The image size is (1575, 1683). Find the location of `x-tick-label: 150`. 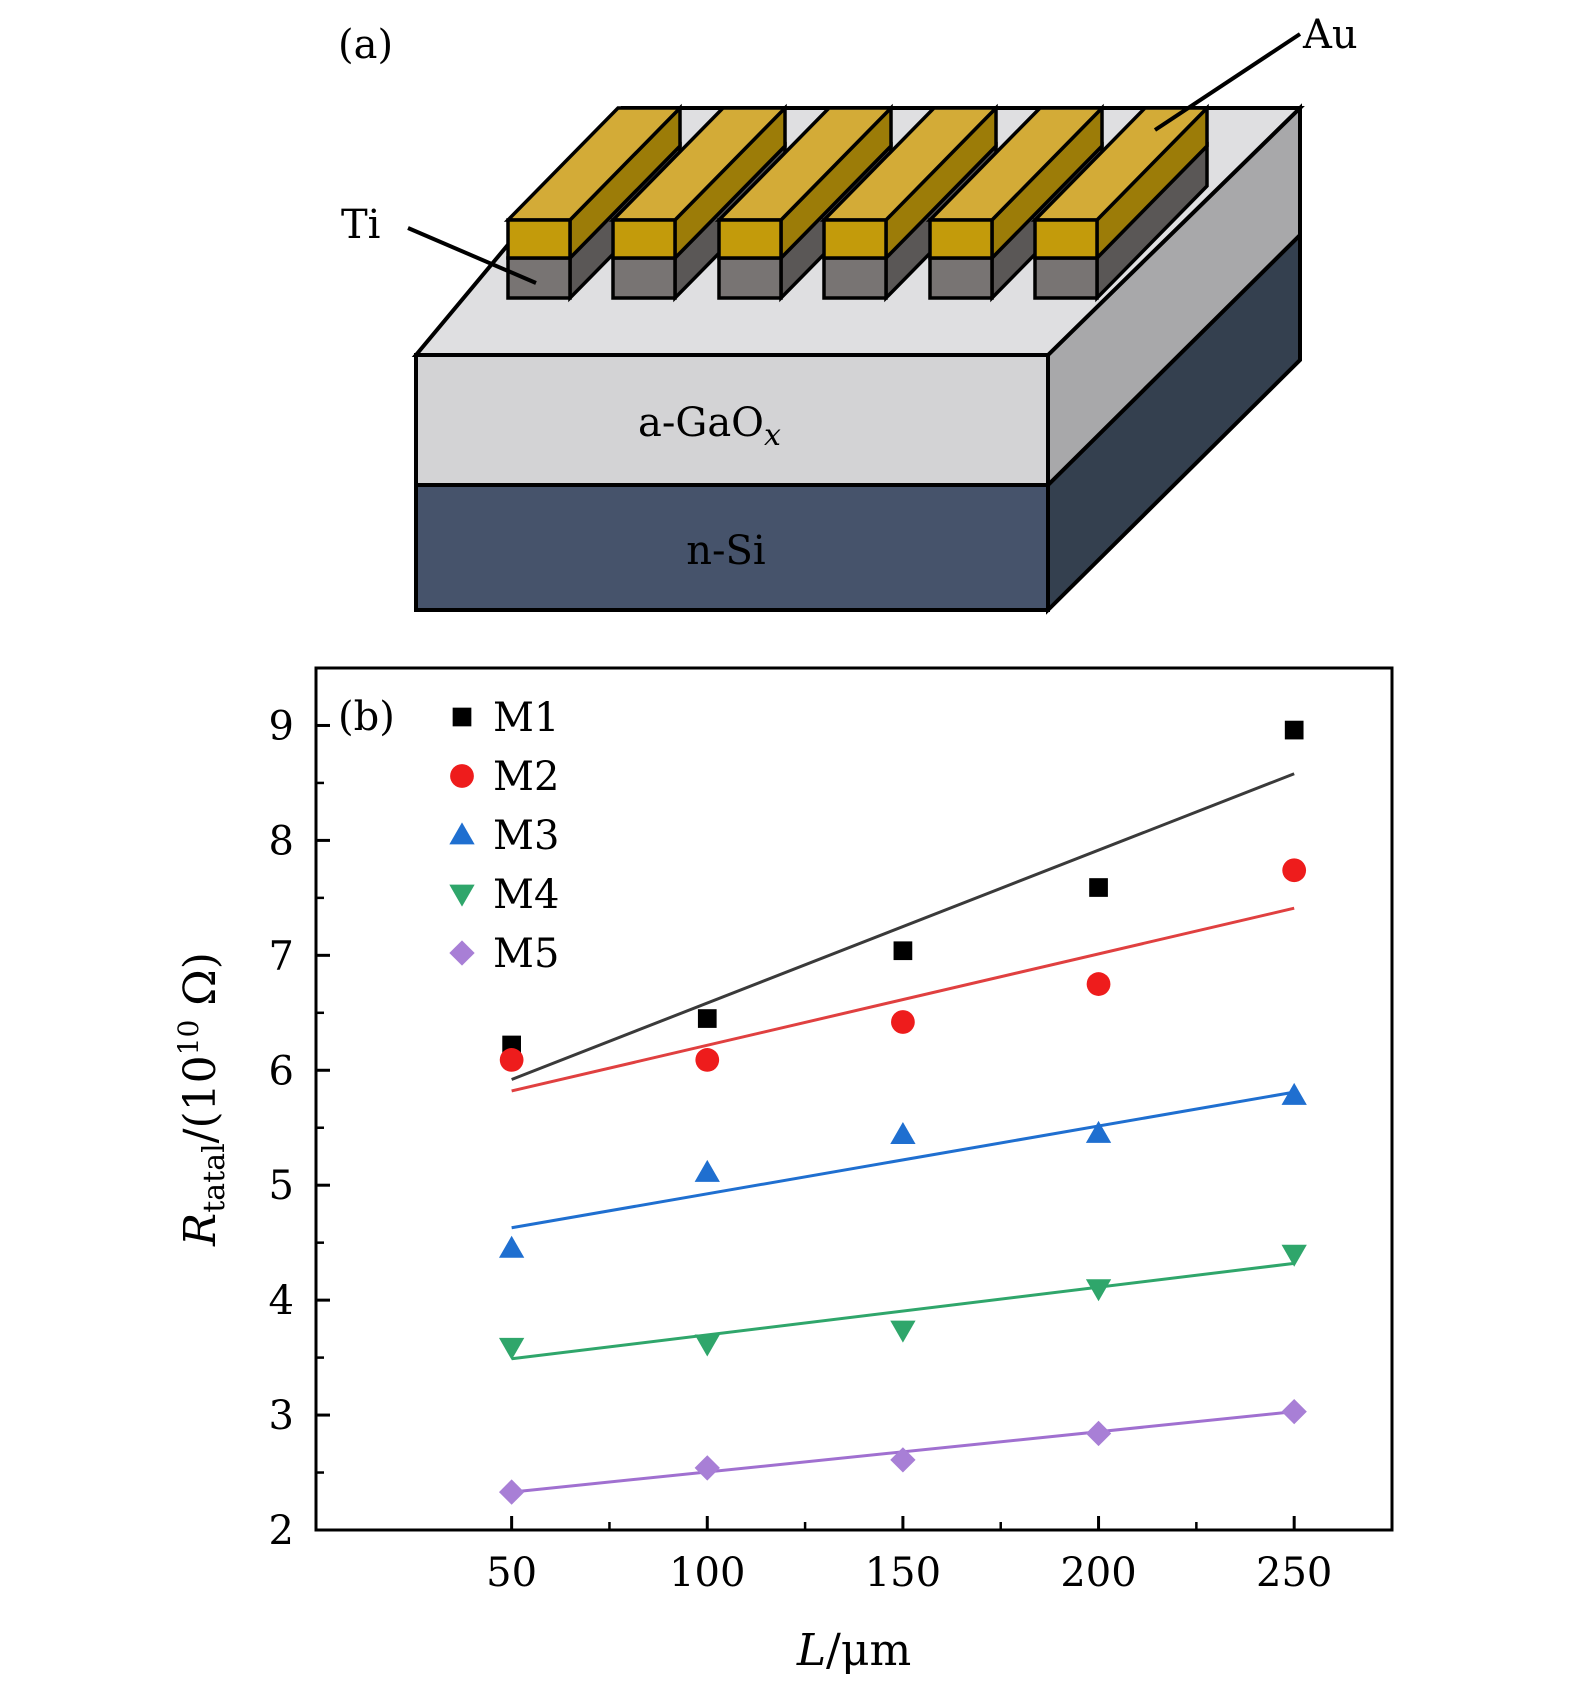

x-tick-label: 150 is located at coordinates (903, 1573).